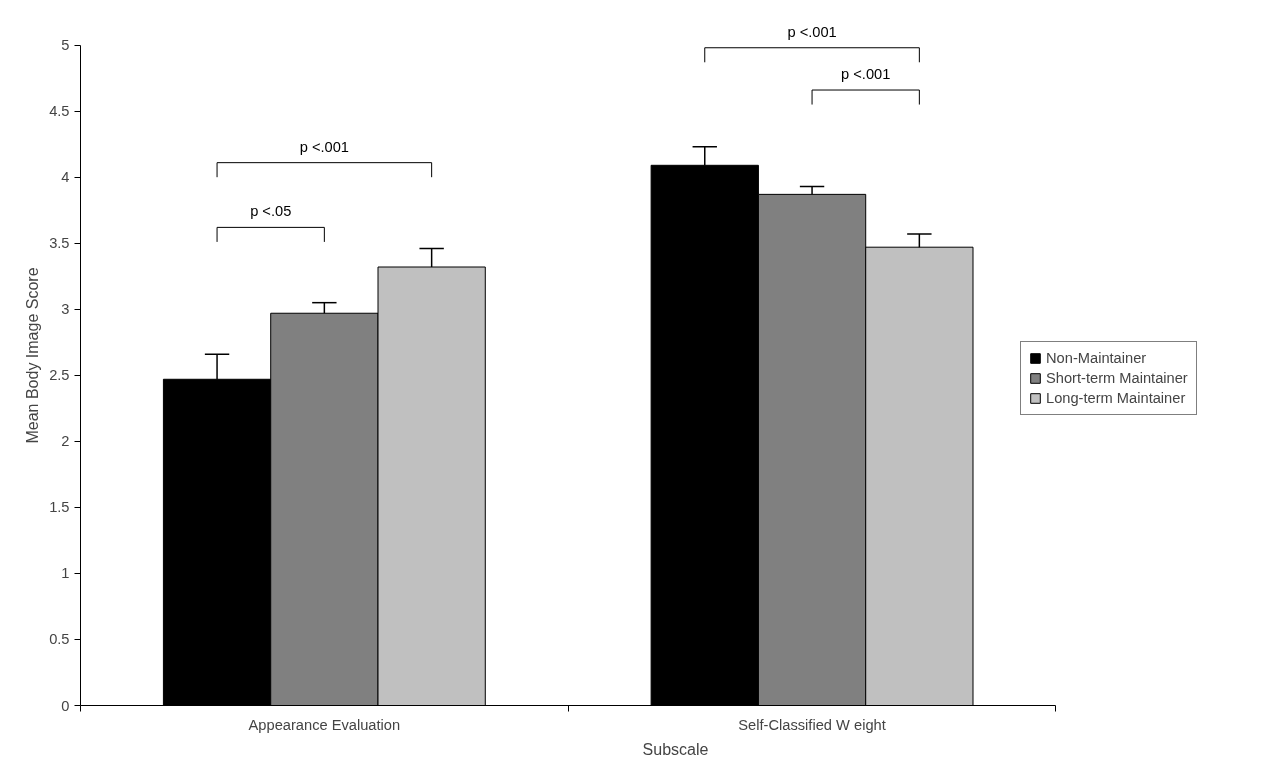 This screenshot has width=1287, height=770. Describe the element at coordinates (675, 749) in the screenshot. I see `x-axis-title: Subscale` at that location.